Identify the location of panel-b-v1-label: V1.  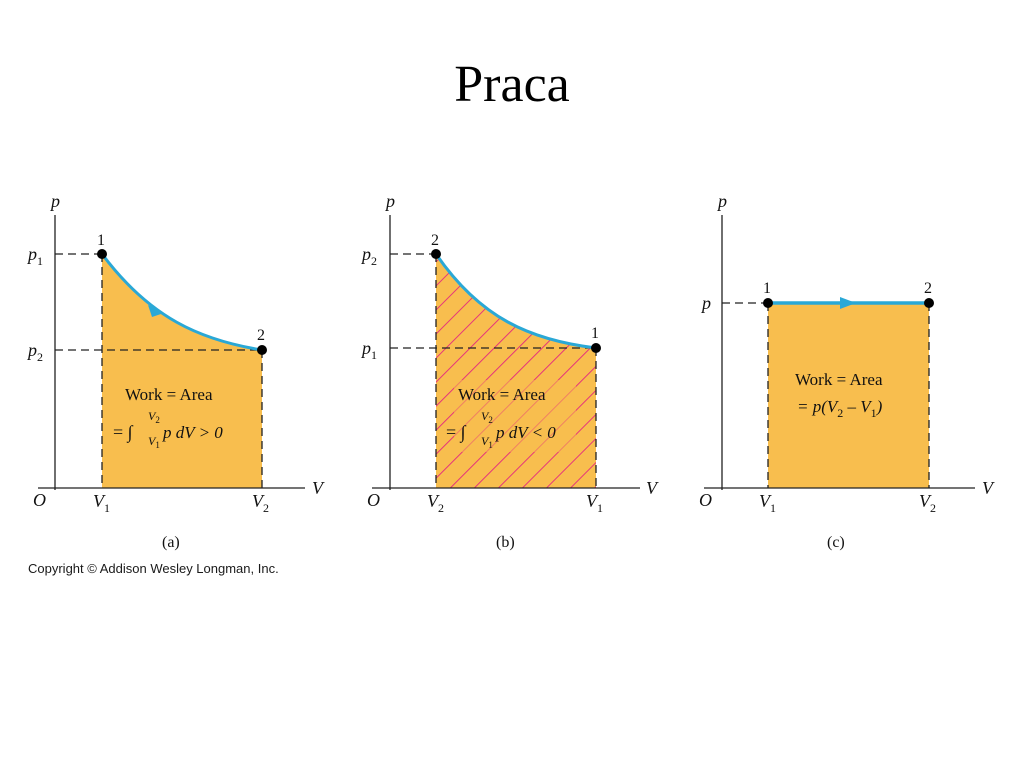
(594, 503).